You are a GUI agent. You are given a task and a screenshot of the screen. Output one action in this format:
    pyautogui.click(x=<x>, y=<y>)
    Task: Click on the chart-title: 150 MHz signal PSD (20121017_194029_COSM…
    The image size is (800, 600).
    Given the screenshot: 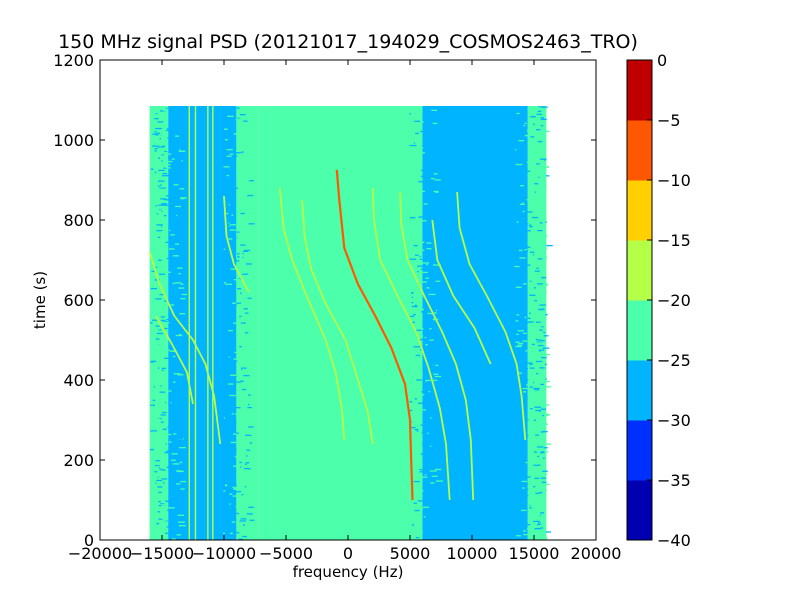 What is the action you would take?
    pyautogui.click(x=348, y=42)
    